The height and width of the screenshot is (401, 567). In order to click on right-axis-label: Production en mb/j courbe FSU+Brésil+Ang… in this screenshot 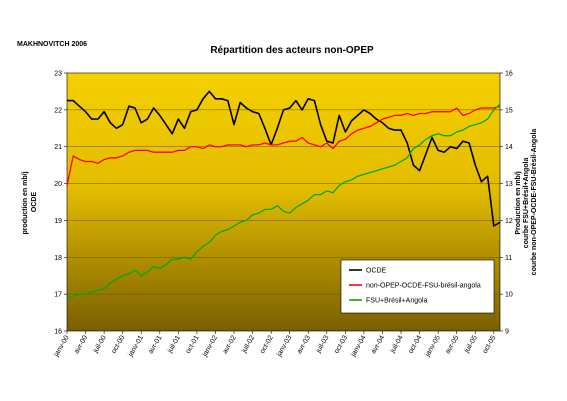, I will do `click(526, 202)`.